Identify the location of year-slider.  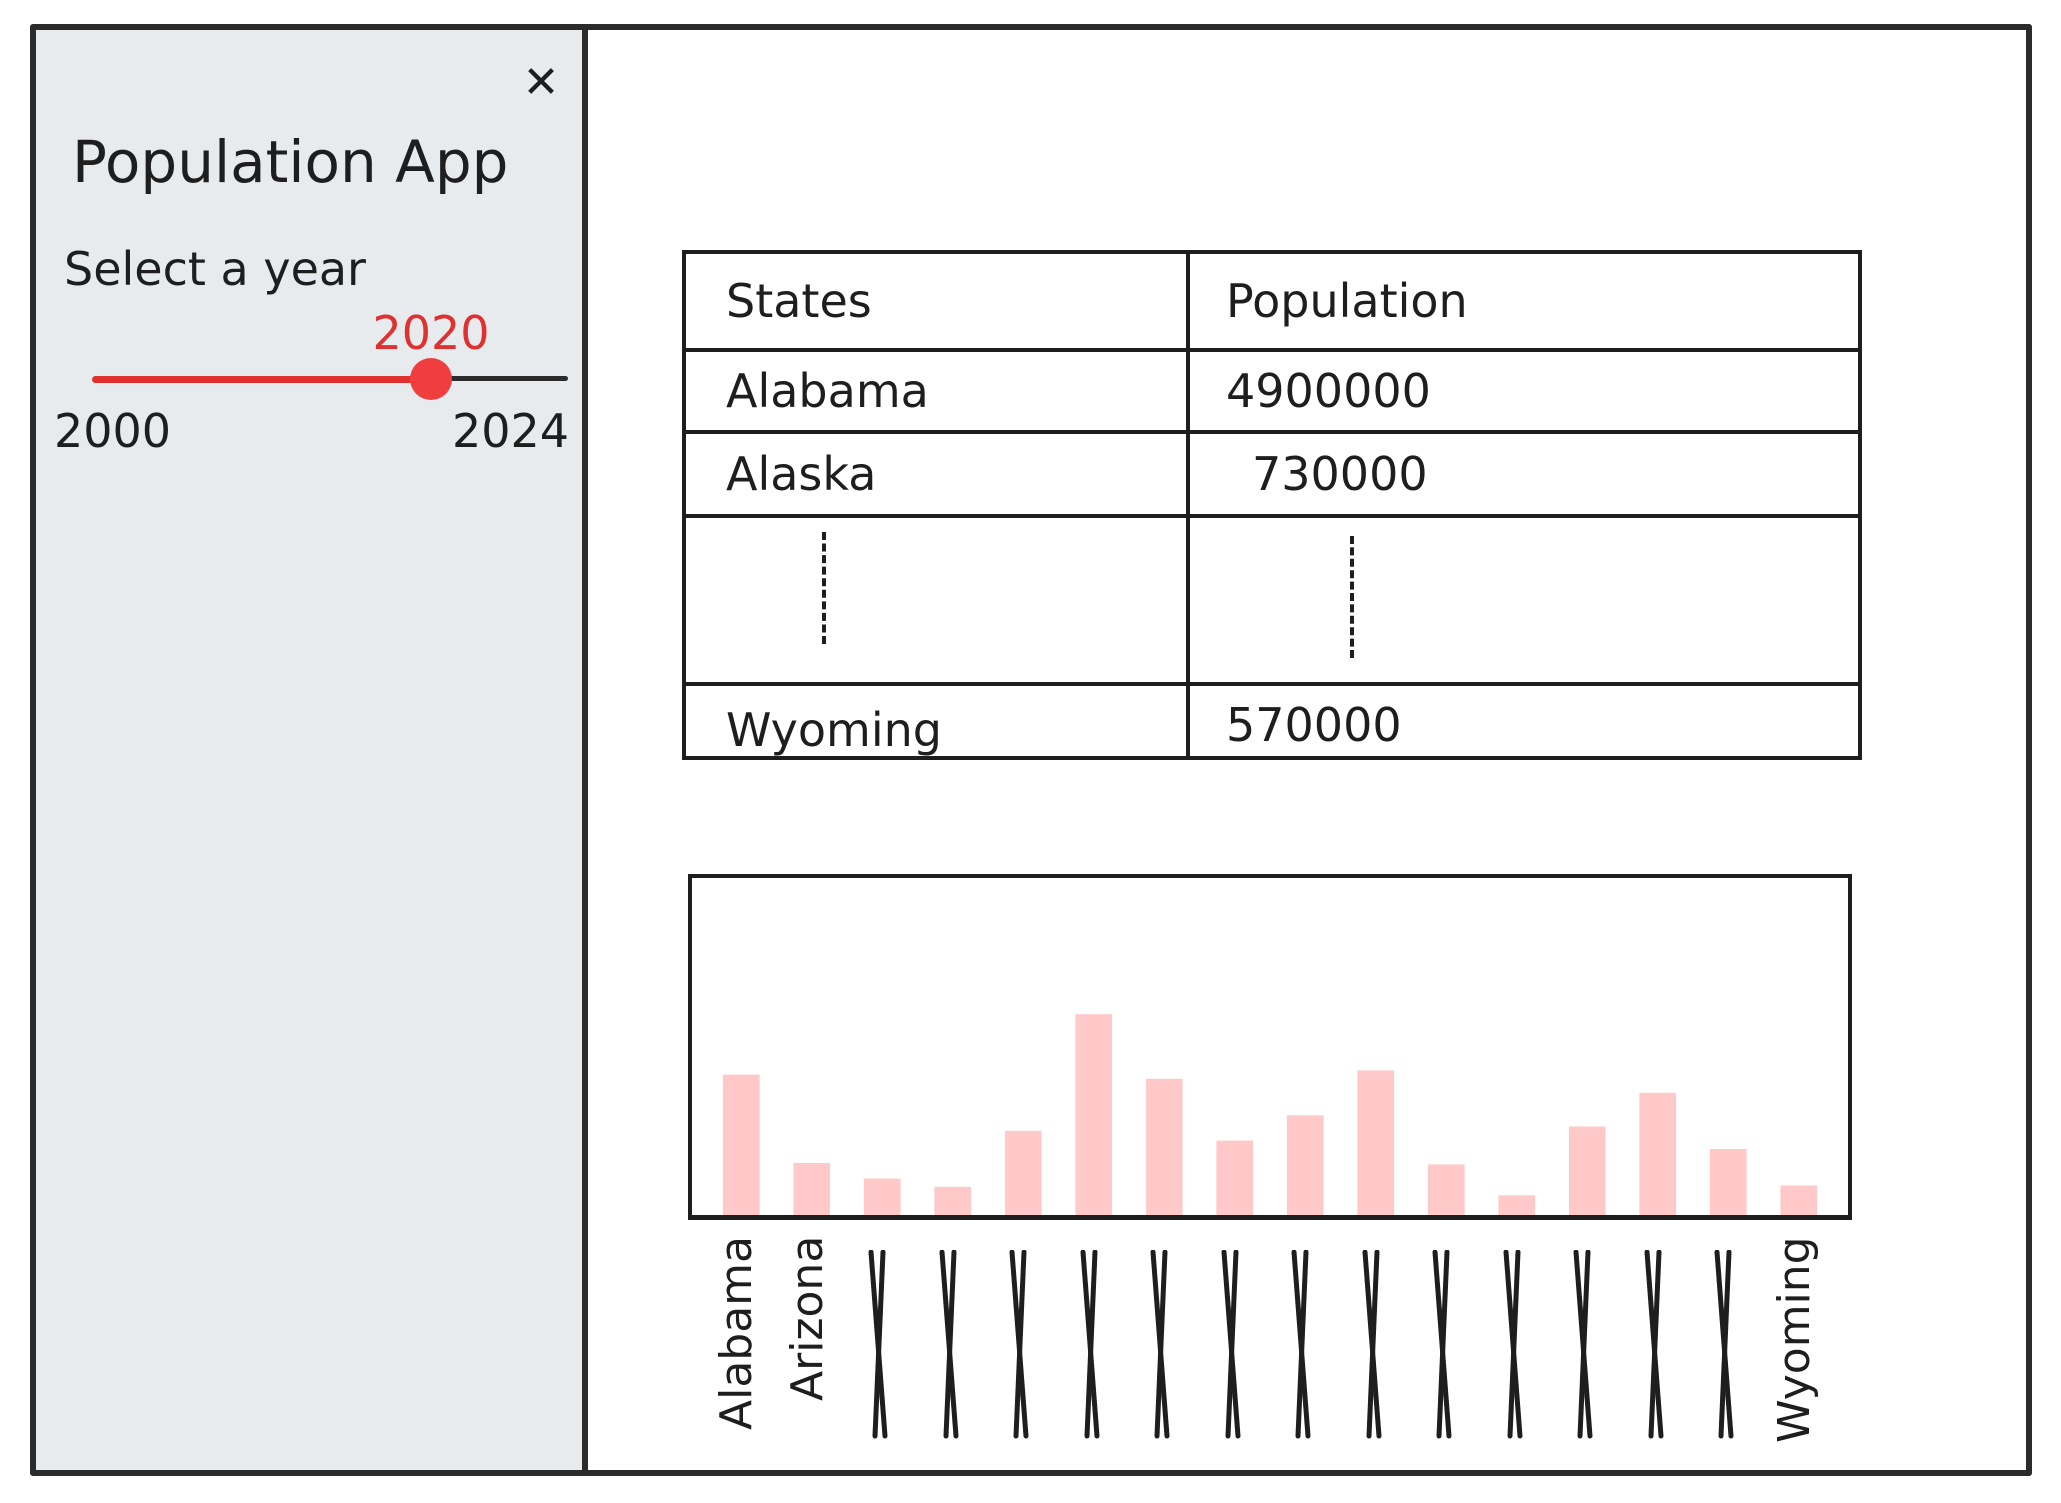
(330, 379).